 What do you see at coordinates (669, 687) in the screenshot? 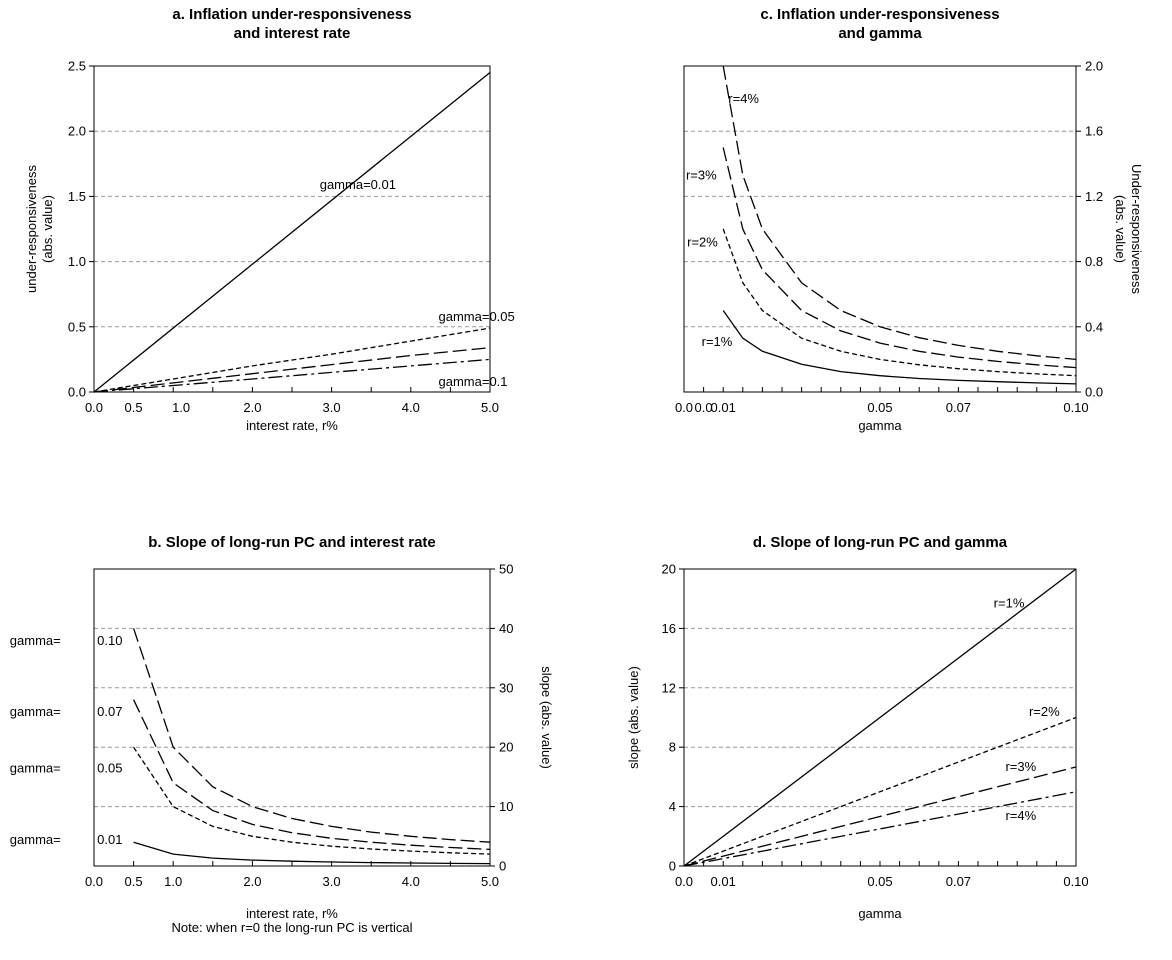
I see `y-tick-label: 12` at bounding box center [669, 687].